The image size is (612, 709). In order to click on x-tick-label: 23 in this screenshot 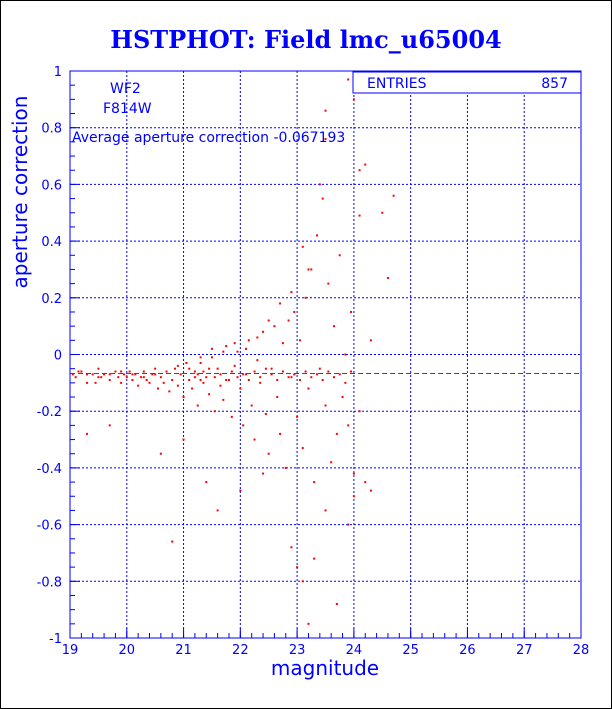, I will do `click(297, 650)`.